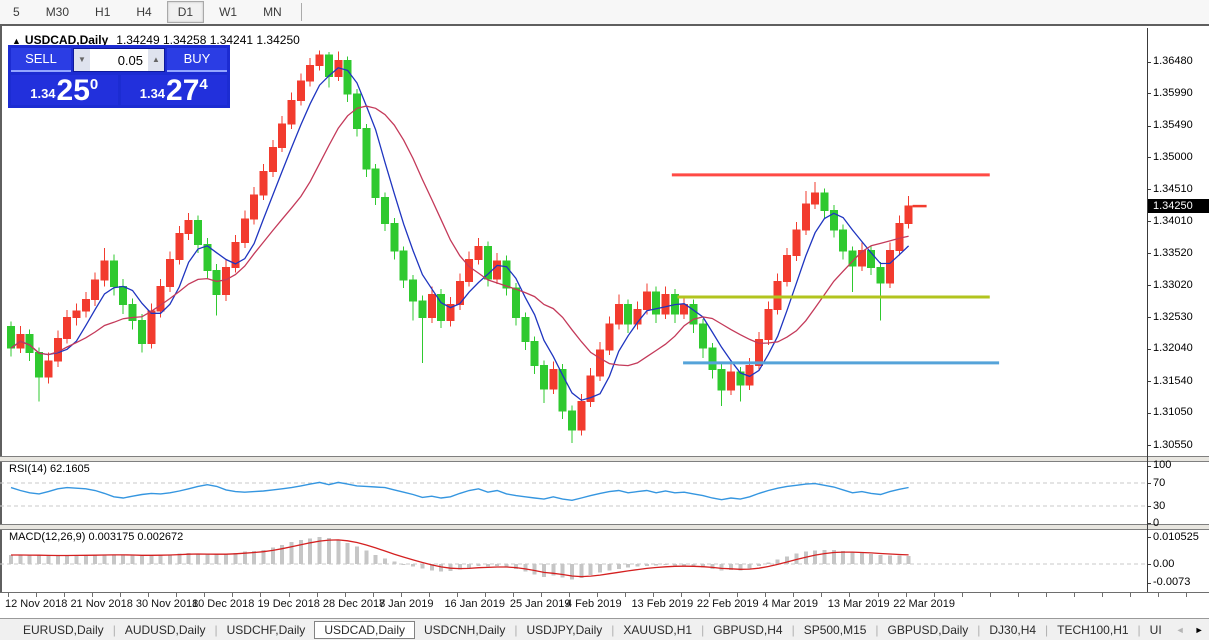 The image size is (1209, 640). What do you see at coordinates (16, 12) in the screenshot?
I see `timeframe-button-5: 5` at bounding box center [16, 12].